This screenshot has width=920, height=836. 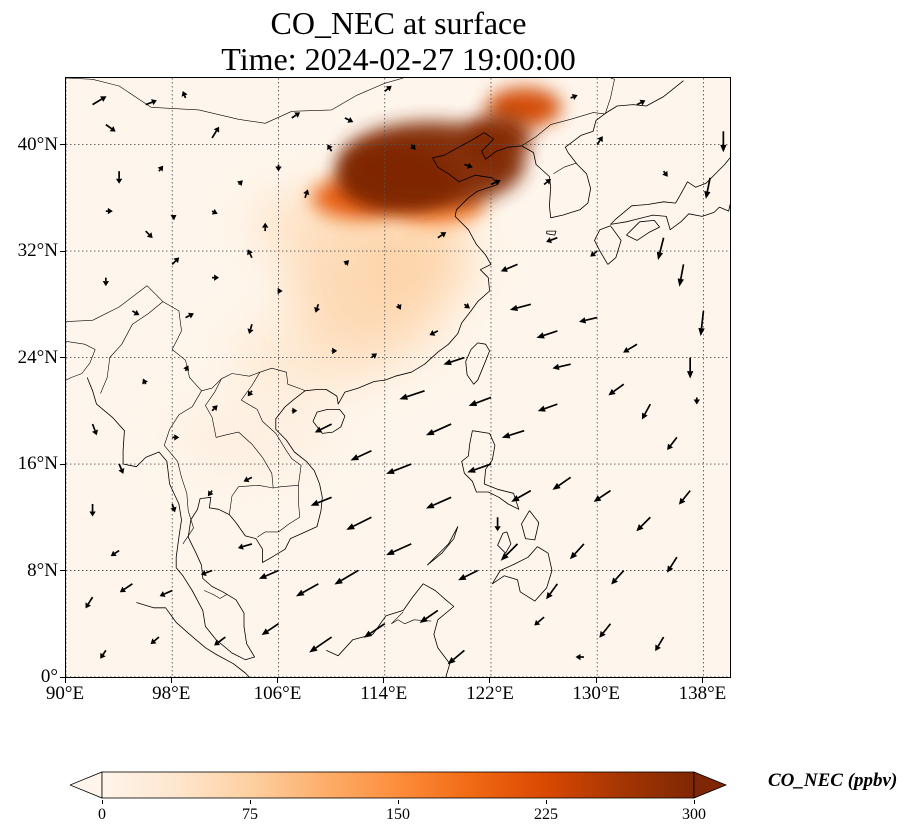 I want to click on colorbar-extend-max, so click(x=710, y=785).